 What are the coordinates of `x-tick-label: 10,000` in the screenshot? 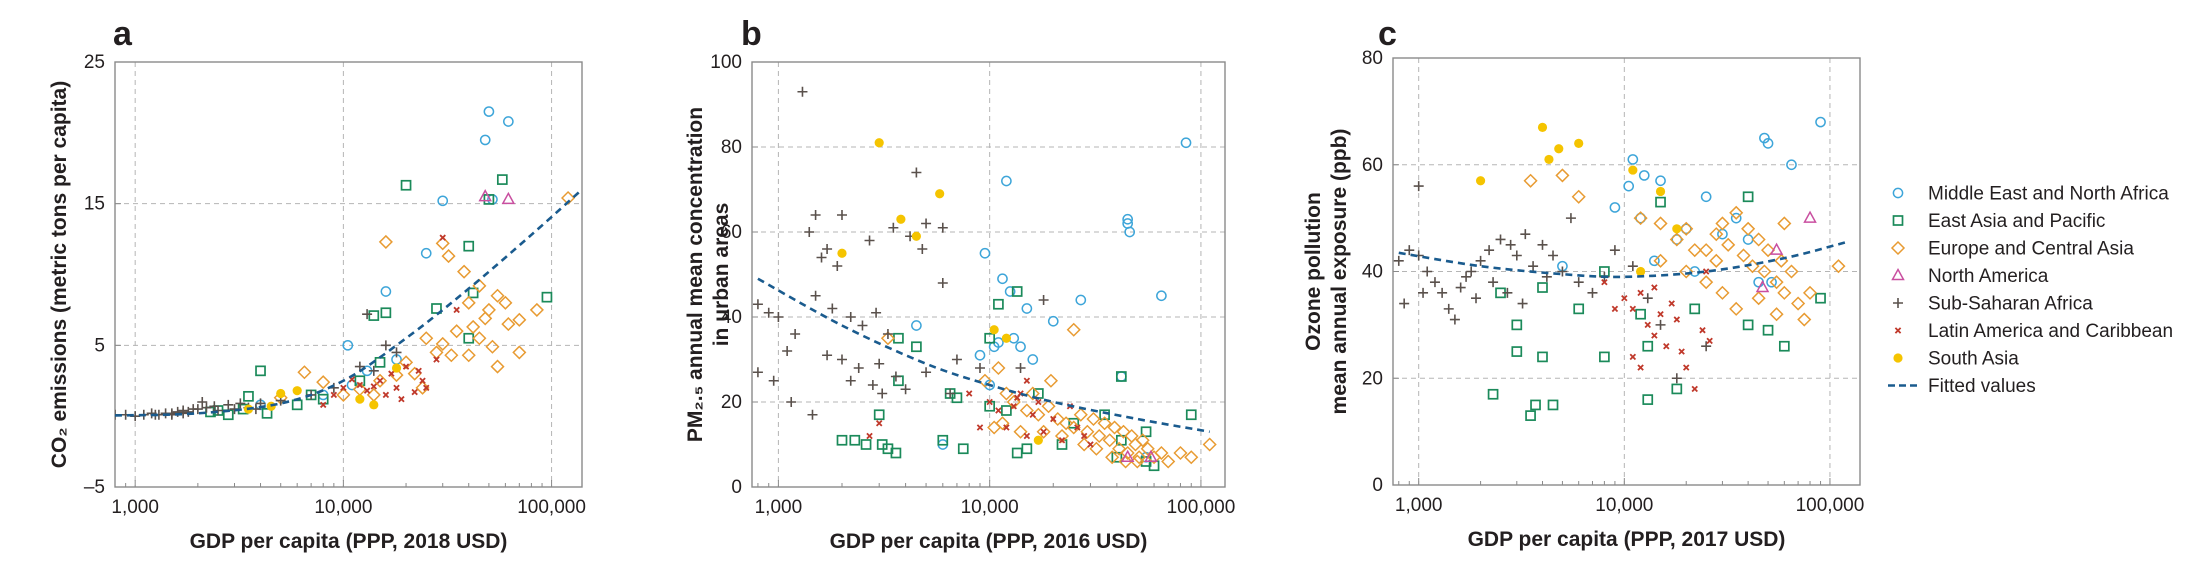 It's located at (343, 507).